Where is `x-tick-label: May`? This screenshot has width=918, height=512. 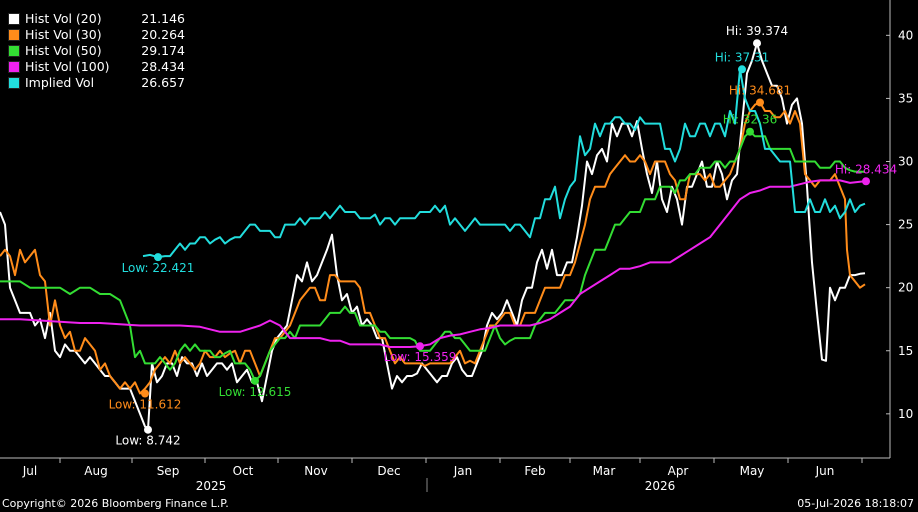 x-tick-label: May is located at coordinates (752, 471).